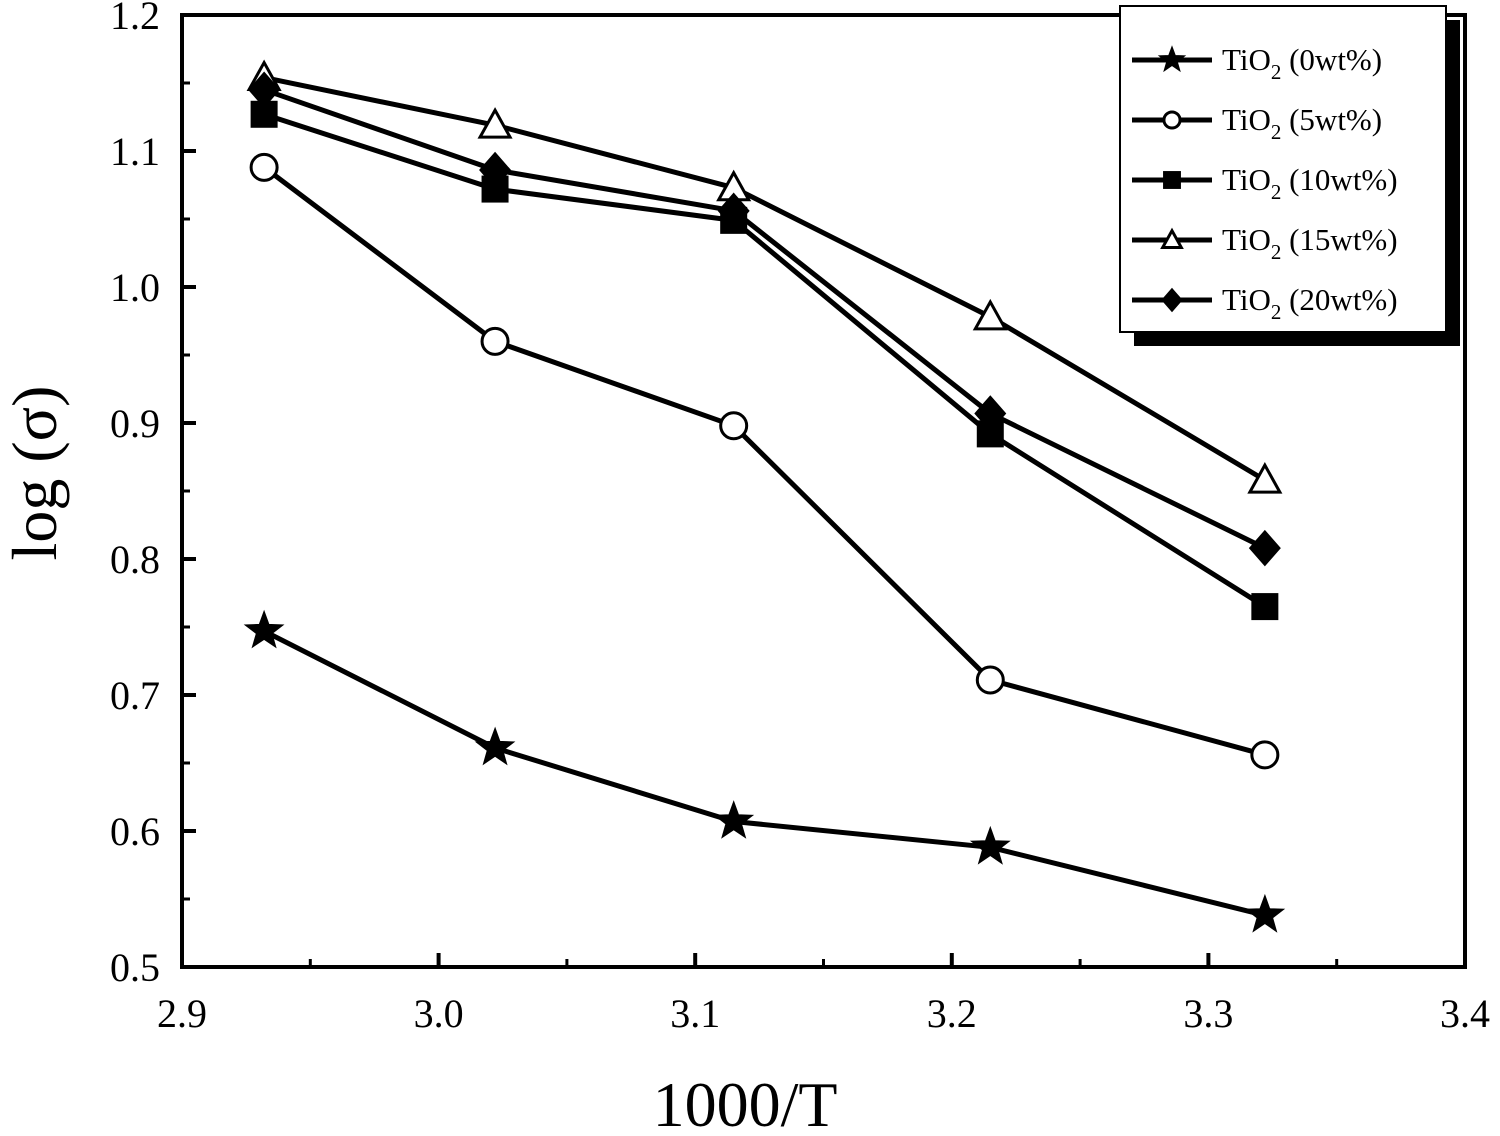  Describe the element at coordinates (1302, 123) in the screenshot. I see `legend-label: TiO2 (5wt%)` at that location.